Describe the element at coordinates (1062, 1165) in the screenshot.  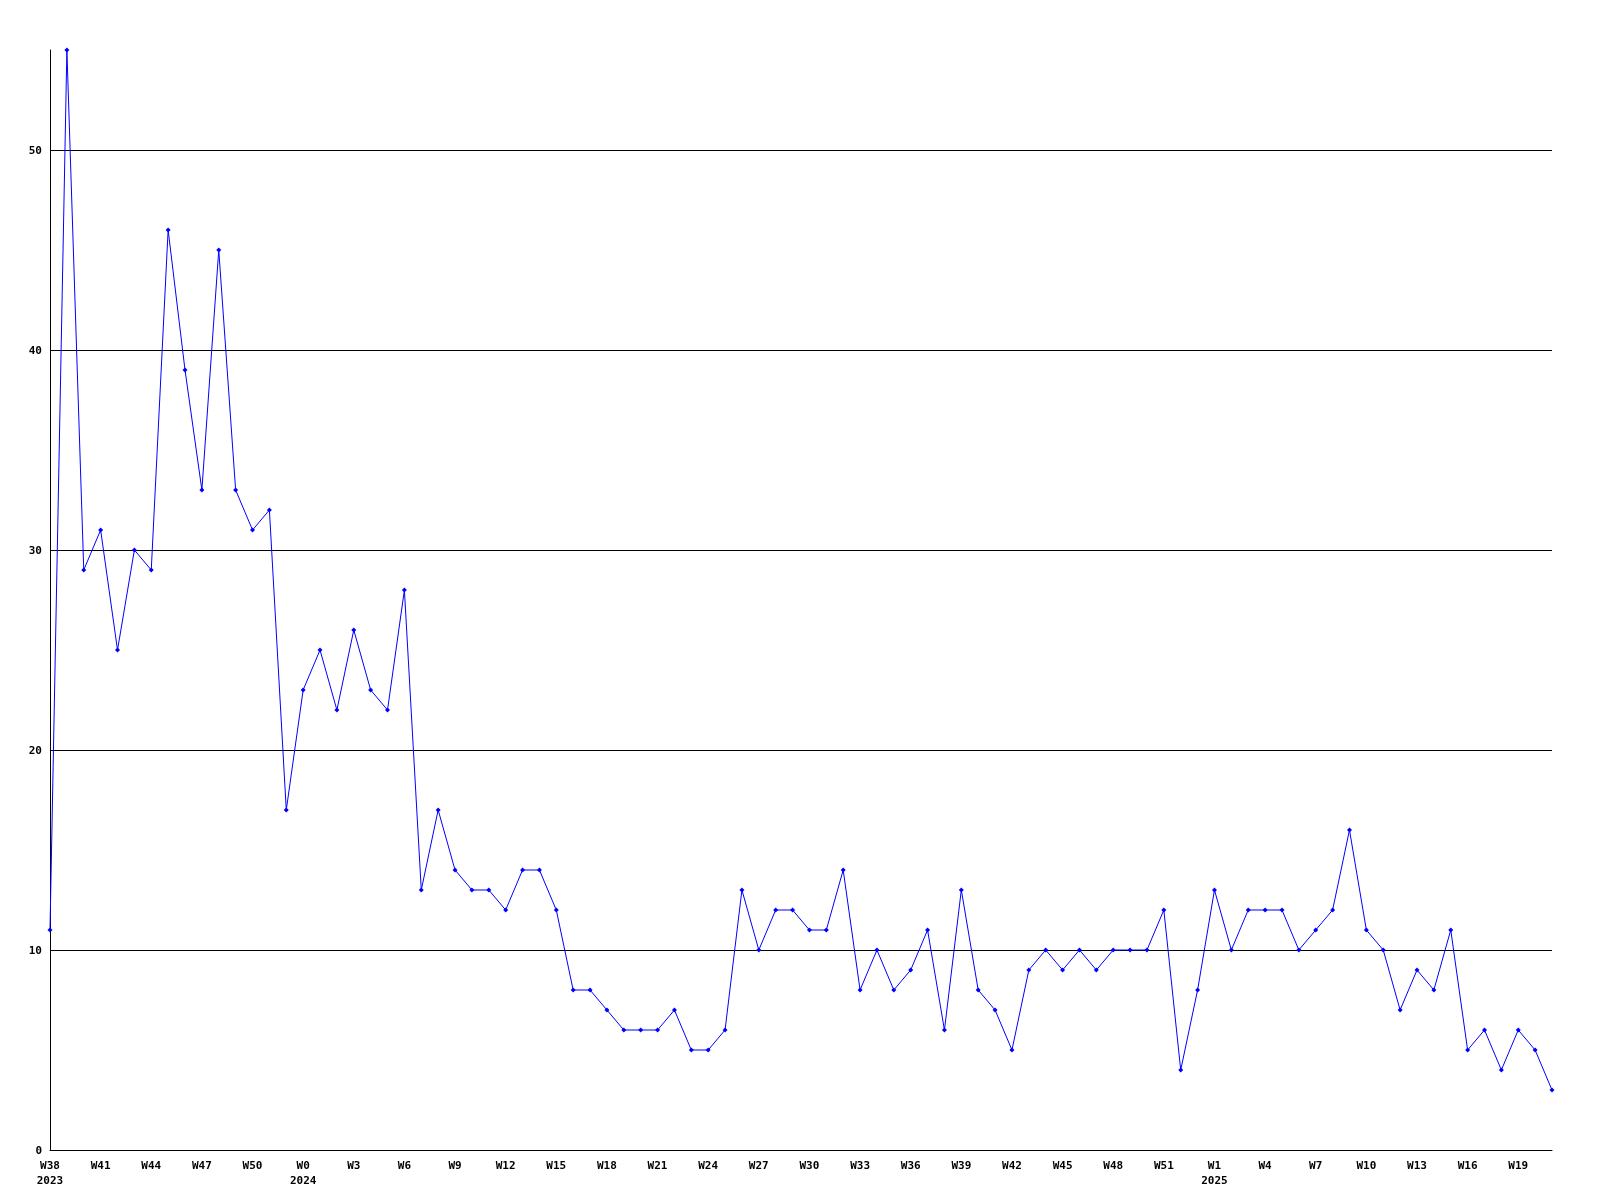
I see `x-tick-label: W45` at that location.